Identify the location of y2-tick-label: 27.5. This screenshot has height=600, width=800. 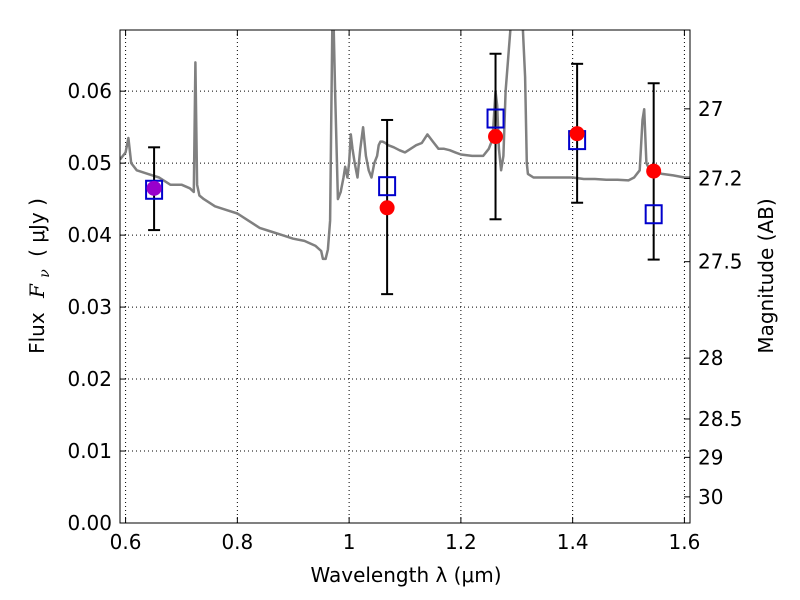
(720, 262).